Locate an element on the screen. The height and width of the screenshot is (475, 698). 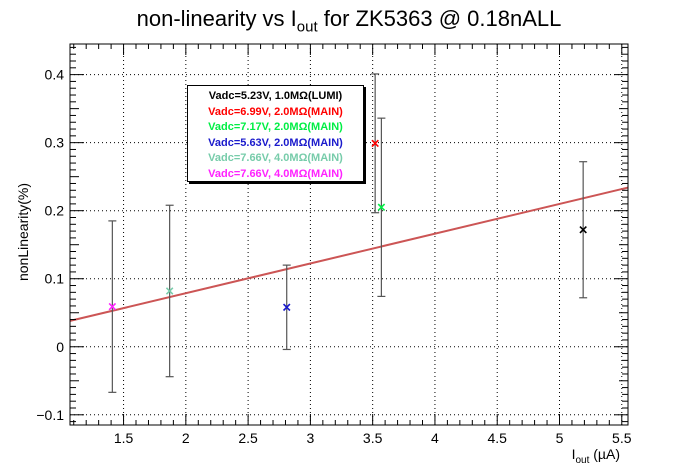
y-tick-label: 0.2 is located at coordinates (55, 211).